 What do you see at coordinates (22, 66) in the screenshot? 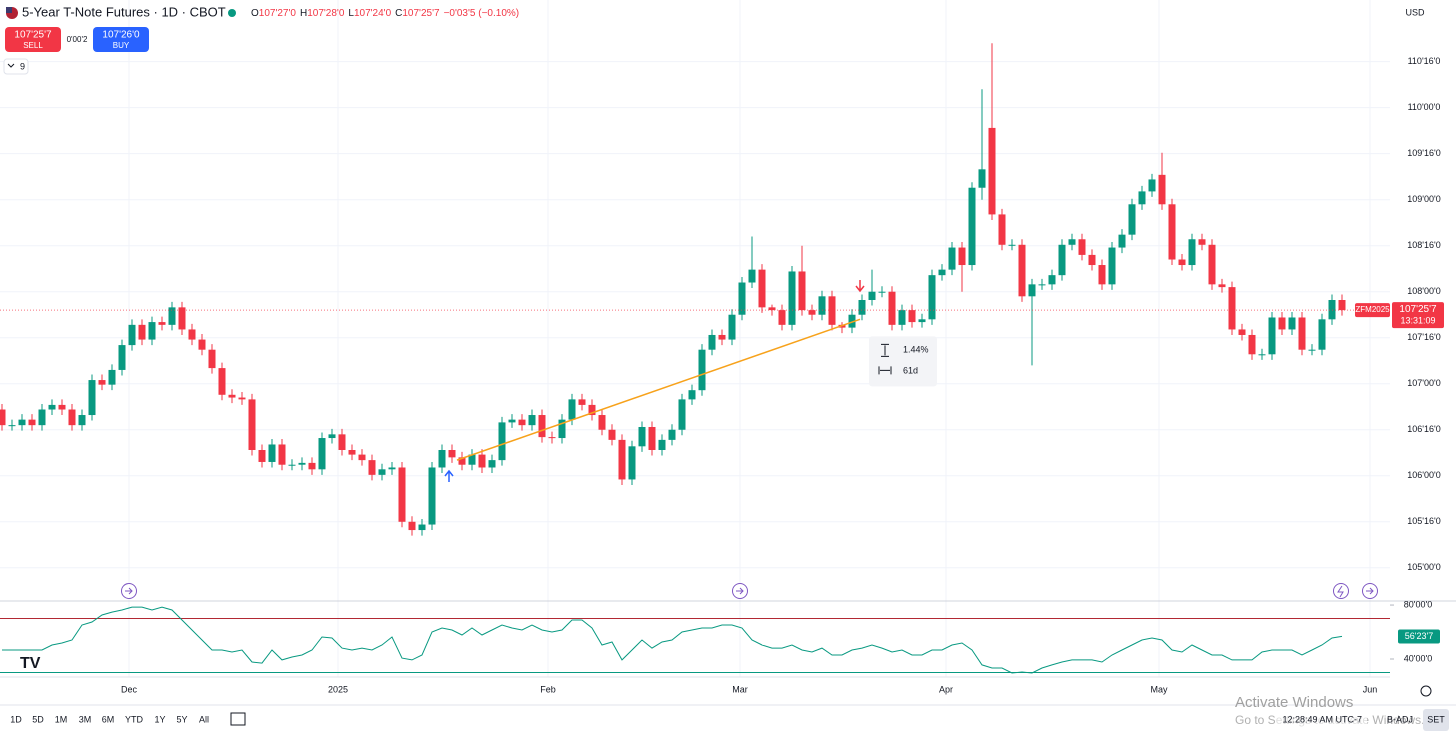
I see `indicator-count: 9` at bounding box center [22, 66].